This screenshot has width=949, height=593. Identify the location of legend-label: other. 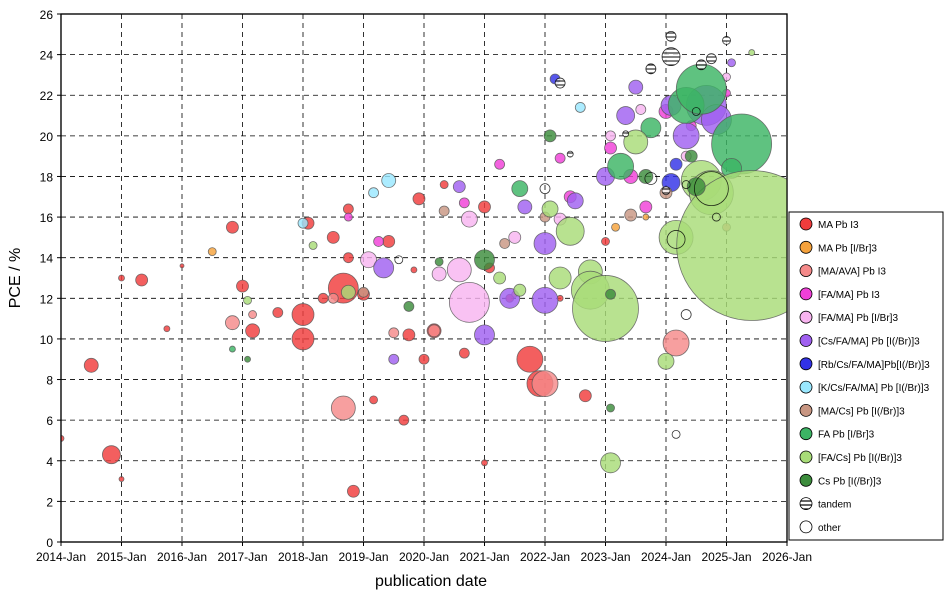
(829, 528).